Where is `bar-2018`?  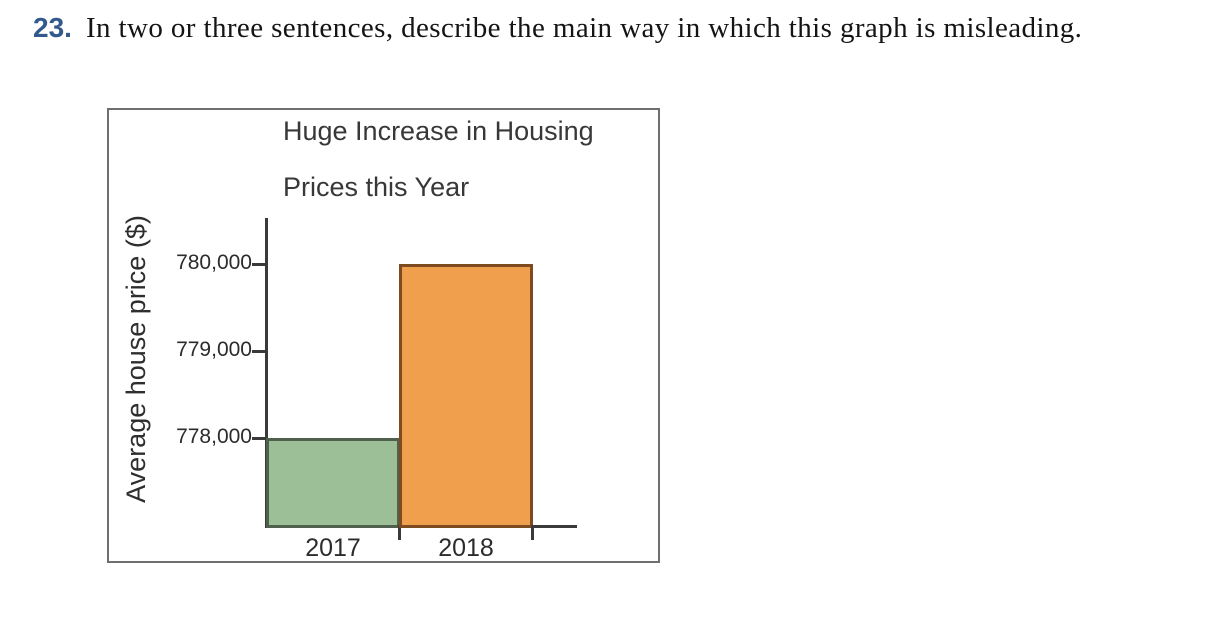 bar-2018 is located at coordinates (466, 396).